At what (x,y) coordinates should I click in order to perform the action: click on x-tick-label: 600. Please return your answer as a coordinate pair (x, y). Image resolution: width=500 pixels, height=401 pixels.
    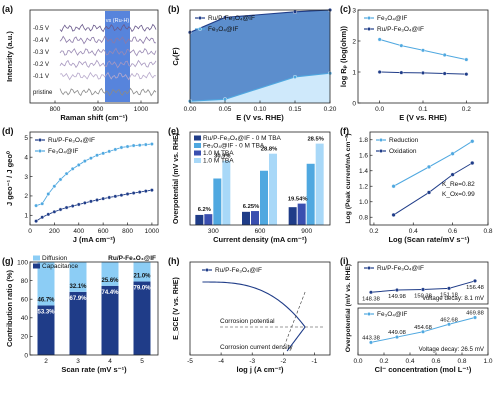
    Looking at the image, I should click on (103, 231).